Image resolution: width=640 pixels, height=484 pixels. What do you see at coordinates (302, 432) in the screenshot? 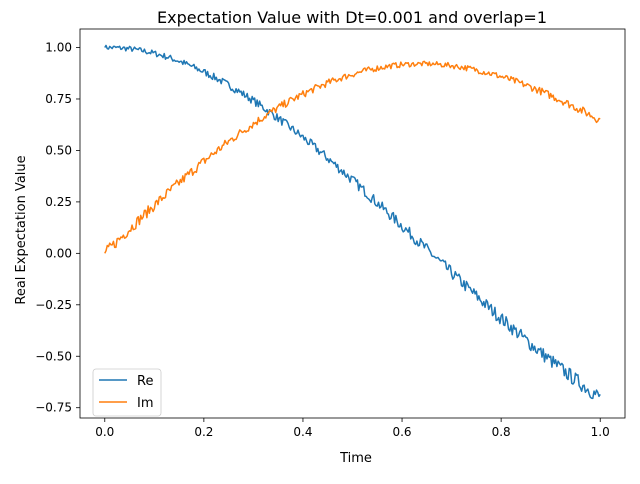
I see `x-tick-label: 0.4` at bounding box center [302, 432].